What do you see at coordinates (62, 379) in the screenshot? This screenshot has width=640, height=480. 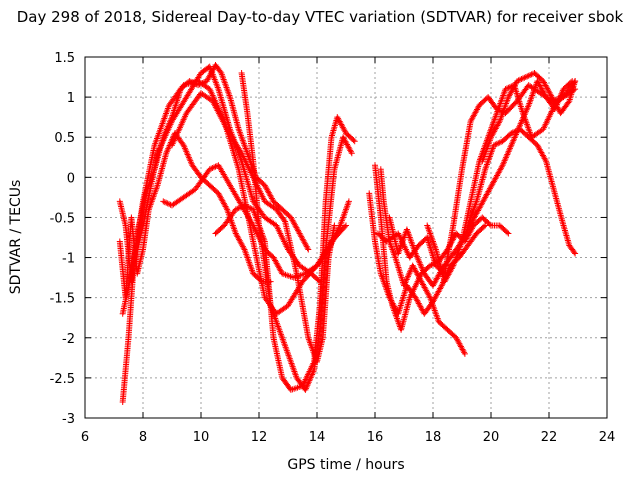 I see `y-tick-label: -2.5` at bounding box center [62, 379].